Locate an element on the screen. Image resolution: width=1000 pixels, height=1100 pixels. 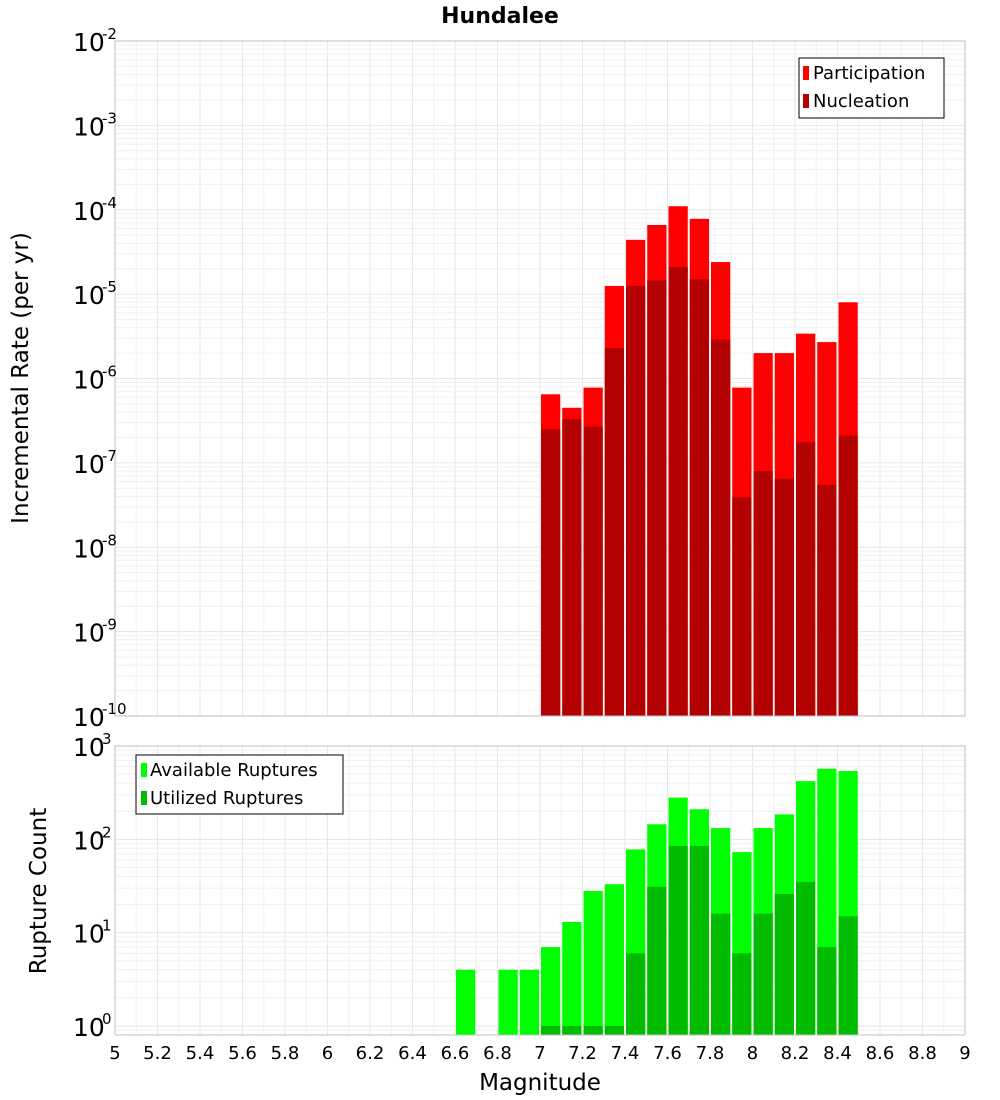
x-tick-label: 6 is located at coordinates (327, 1053).